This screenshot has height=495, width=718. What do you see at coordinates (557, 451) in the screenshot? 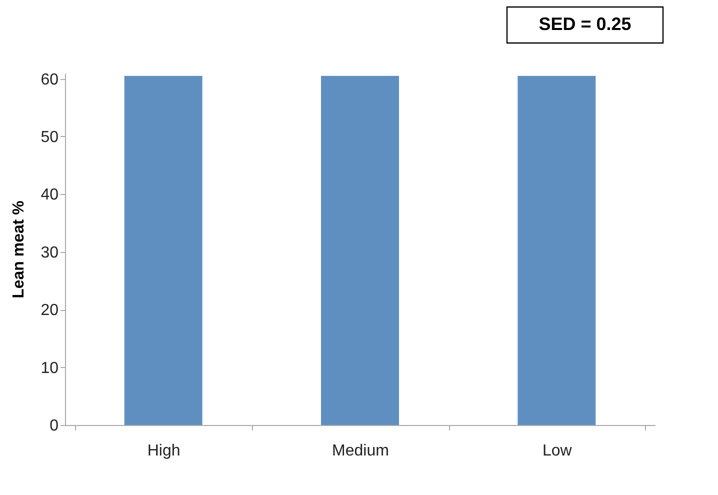
I see `x-tick-label: Low` at bounding box center [557, 451].